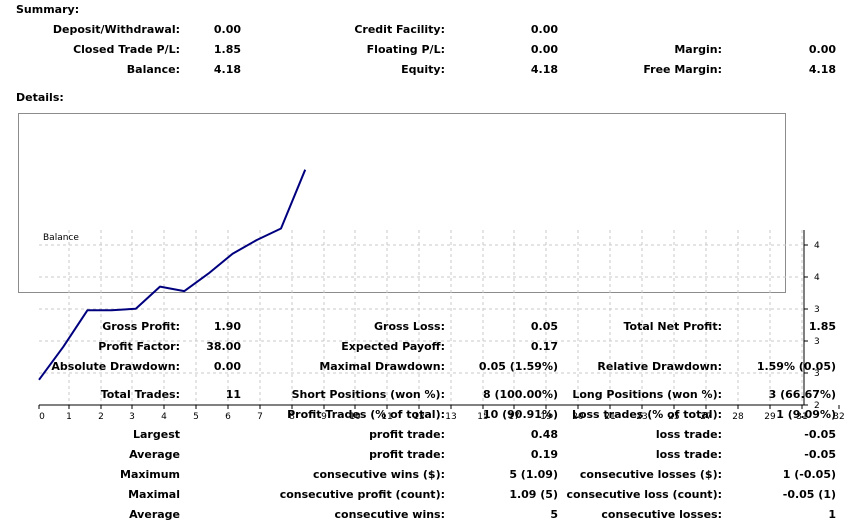 The height and width of the screenshot is (525, 853). What do you see at coordinates (389, 514) in the screenshot?
I see `details-label: consecutive wins:` at bounding box center [389, 514].